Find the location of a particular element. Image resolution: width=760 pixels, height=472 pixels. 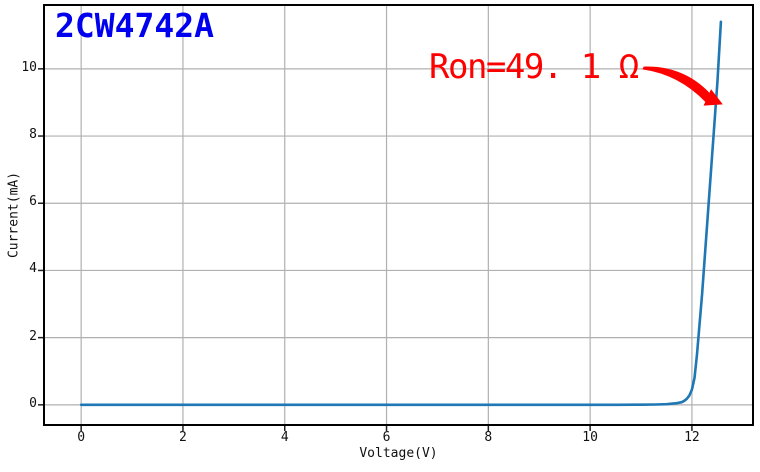

y-tick-label: 6 is located at coordinates (33, 202).